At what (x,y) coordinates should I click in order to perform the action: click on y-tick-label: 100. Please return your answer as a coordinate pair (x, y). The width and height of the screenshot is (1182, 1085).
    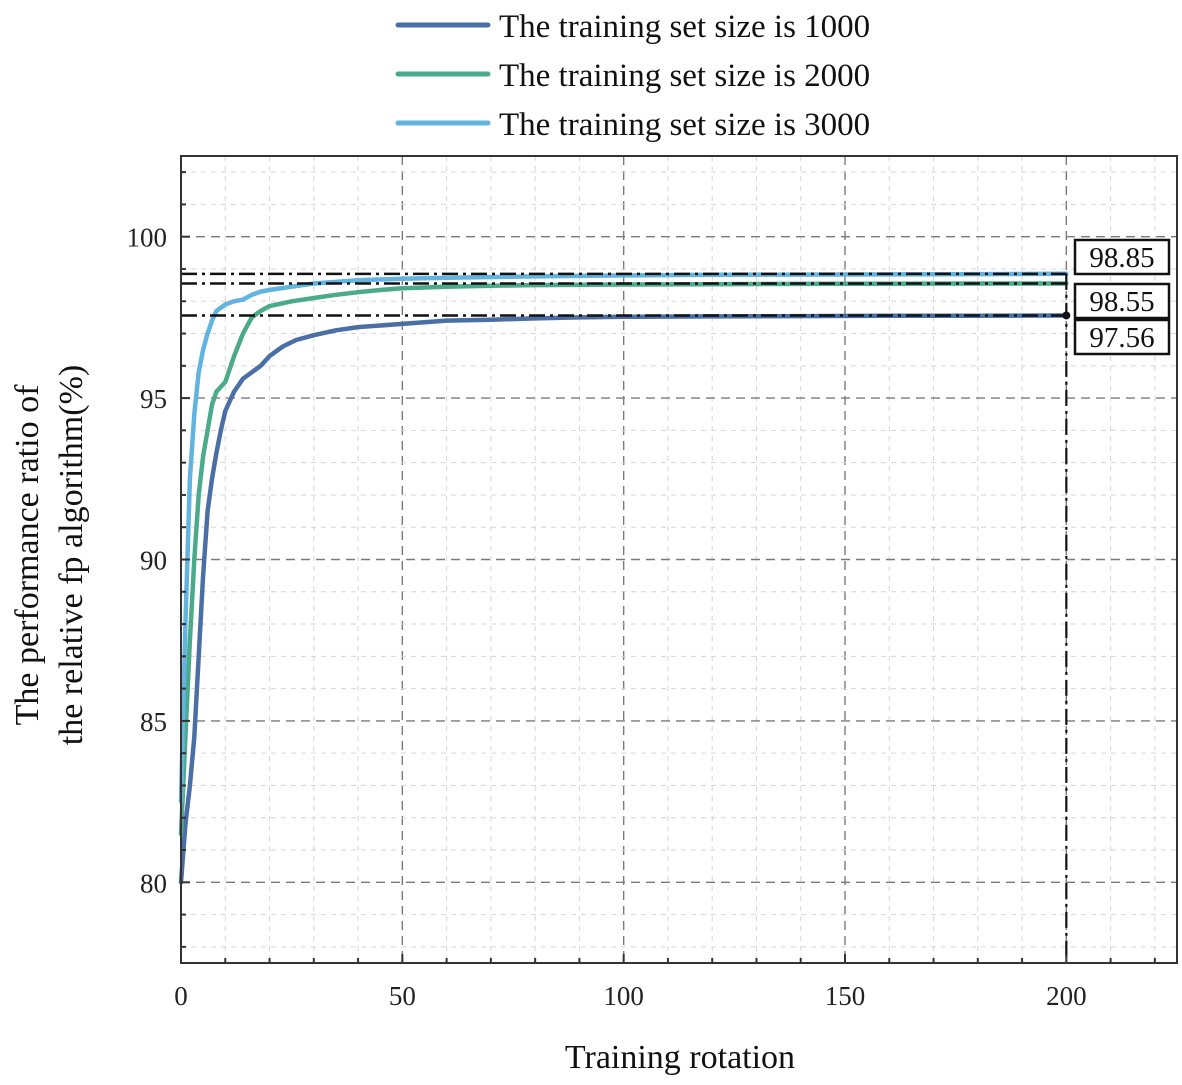
    Looking at the image, I should click on (147, 238).